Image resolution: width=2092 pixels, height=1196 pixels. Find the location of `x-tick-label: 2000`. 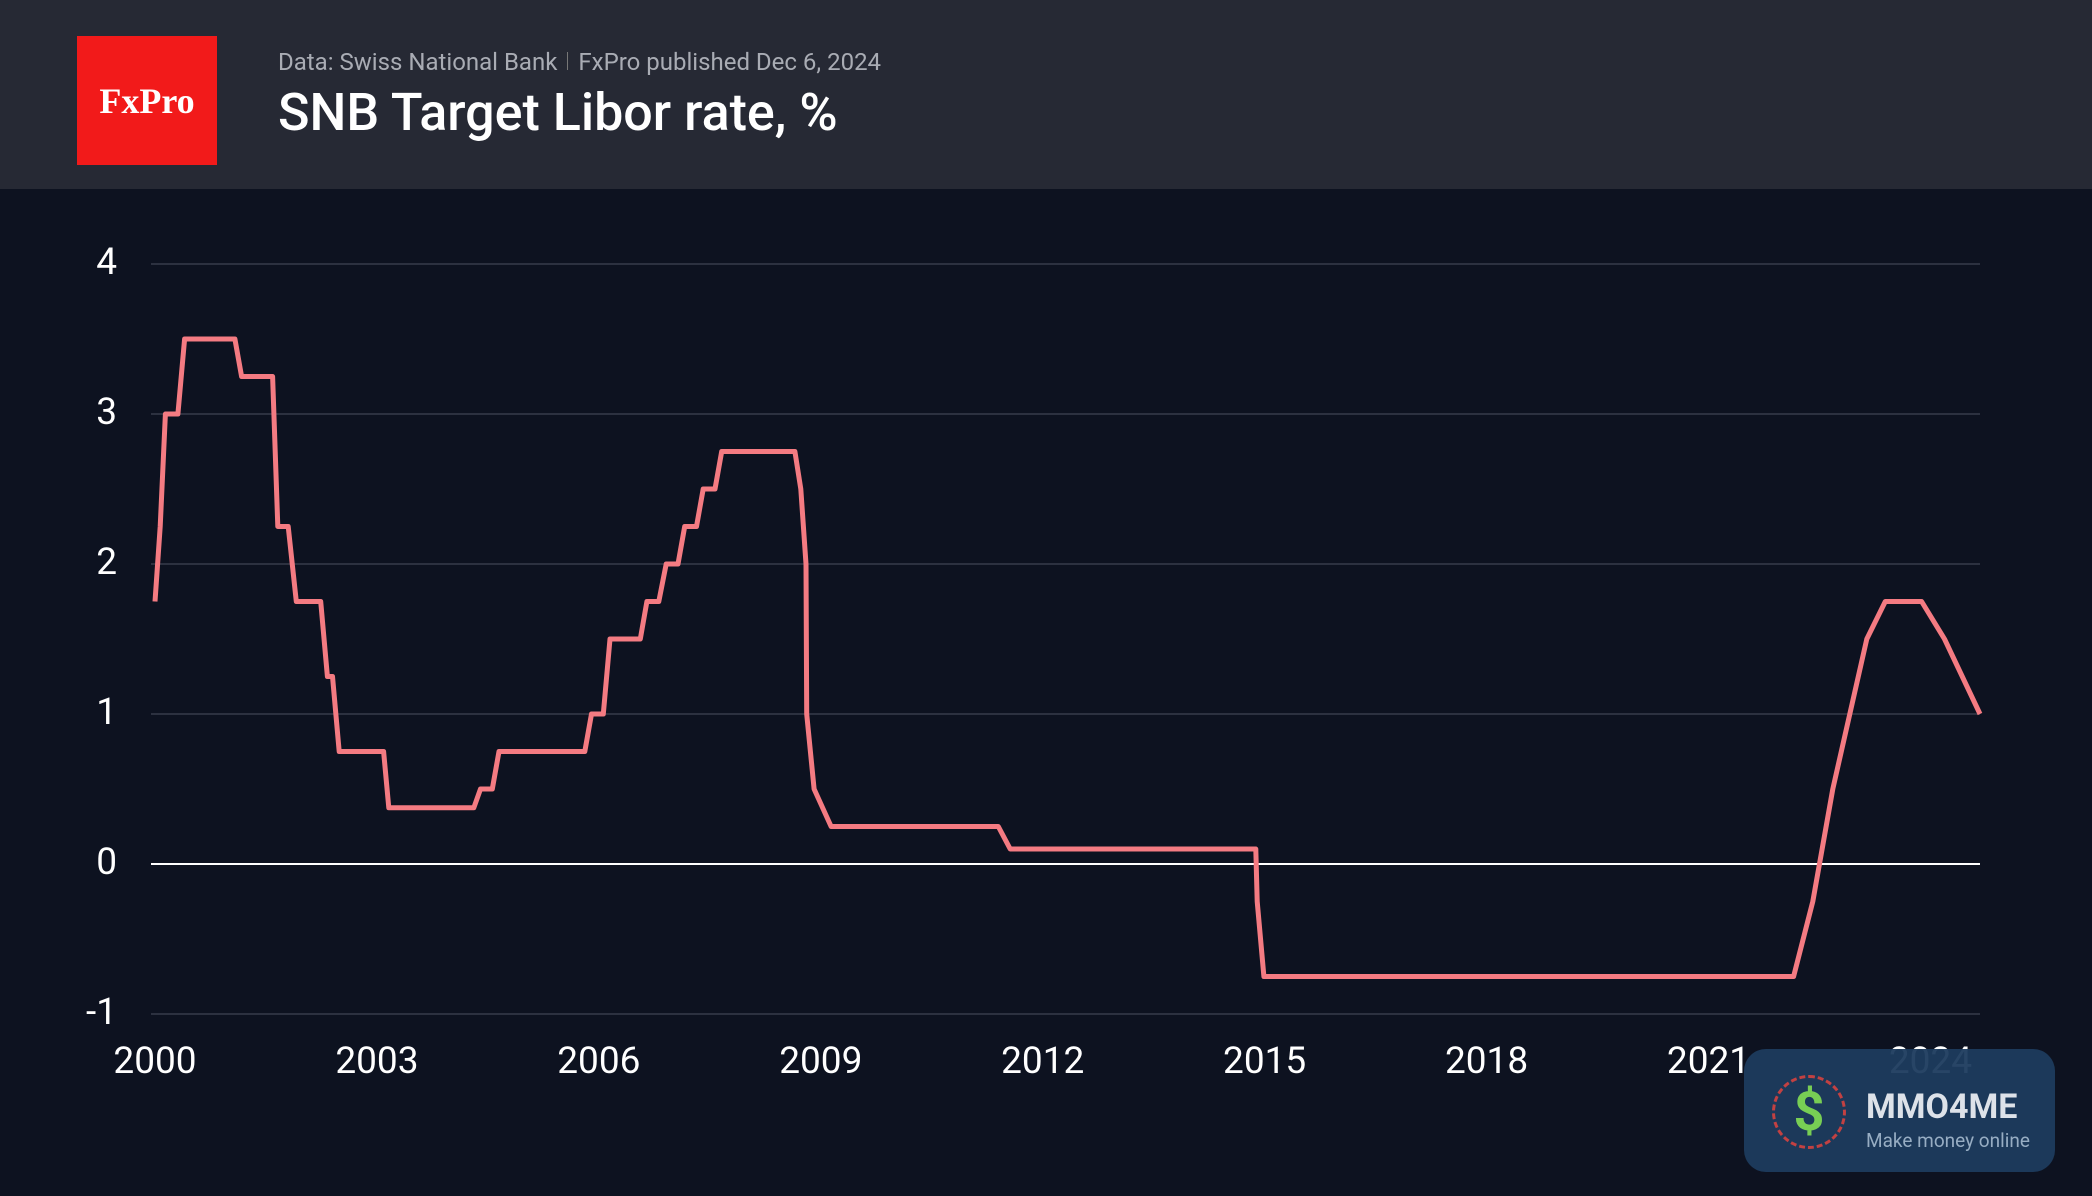

x-tick-label: 2000 is located at coordinates (154, 1061).